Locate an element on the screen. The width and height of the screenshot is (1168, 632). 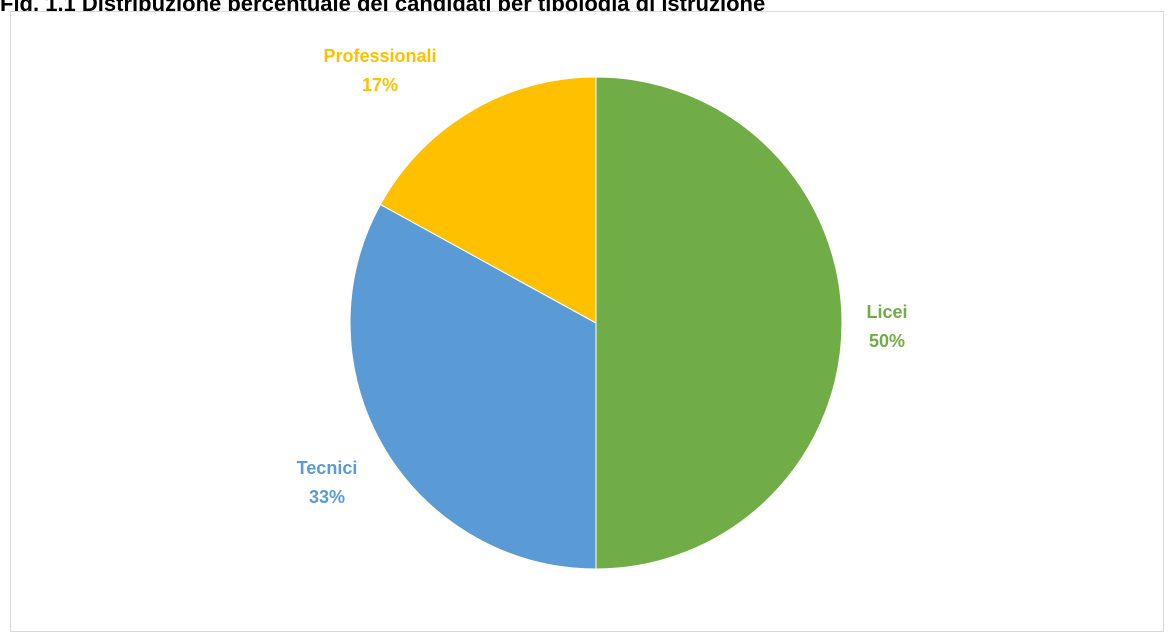
slice-label-tecnici: Tecnici is located at coordinates (327, 468).